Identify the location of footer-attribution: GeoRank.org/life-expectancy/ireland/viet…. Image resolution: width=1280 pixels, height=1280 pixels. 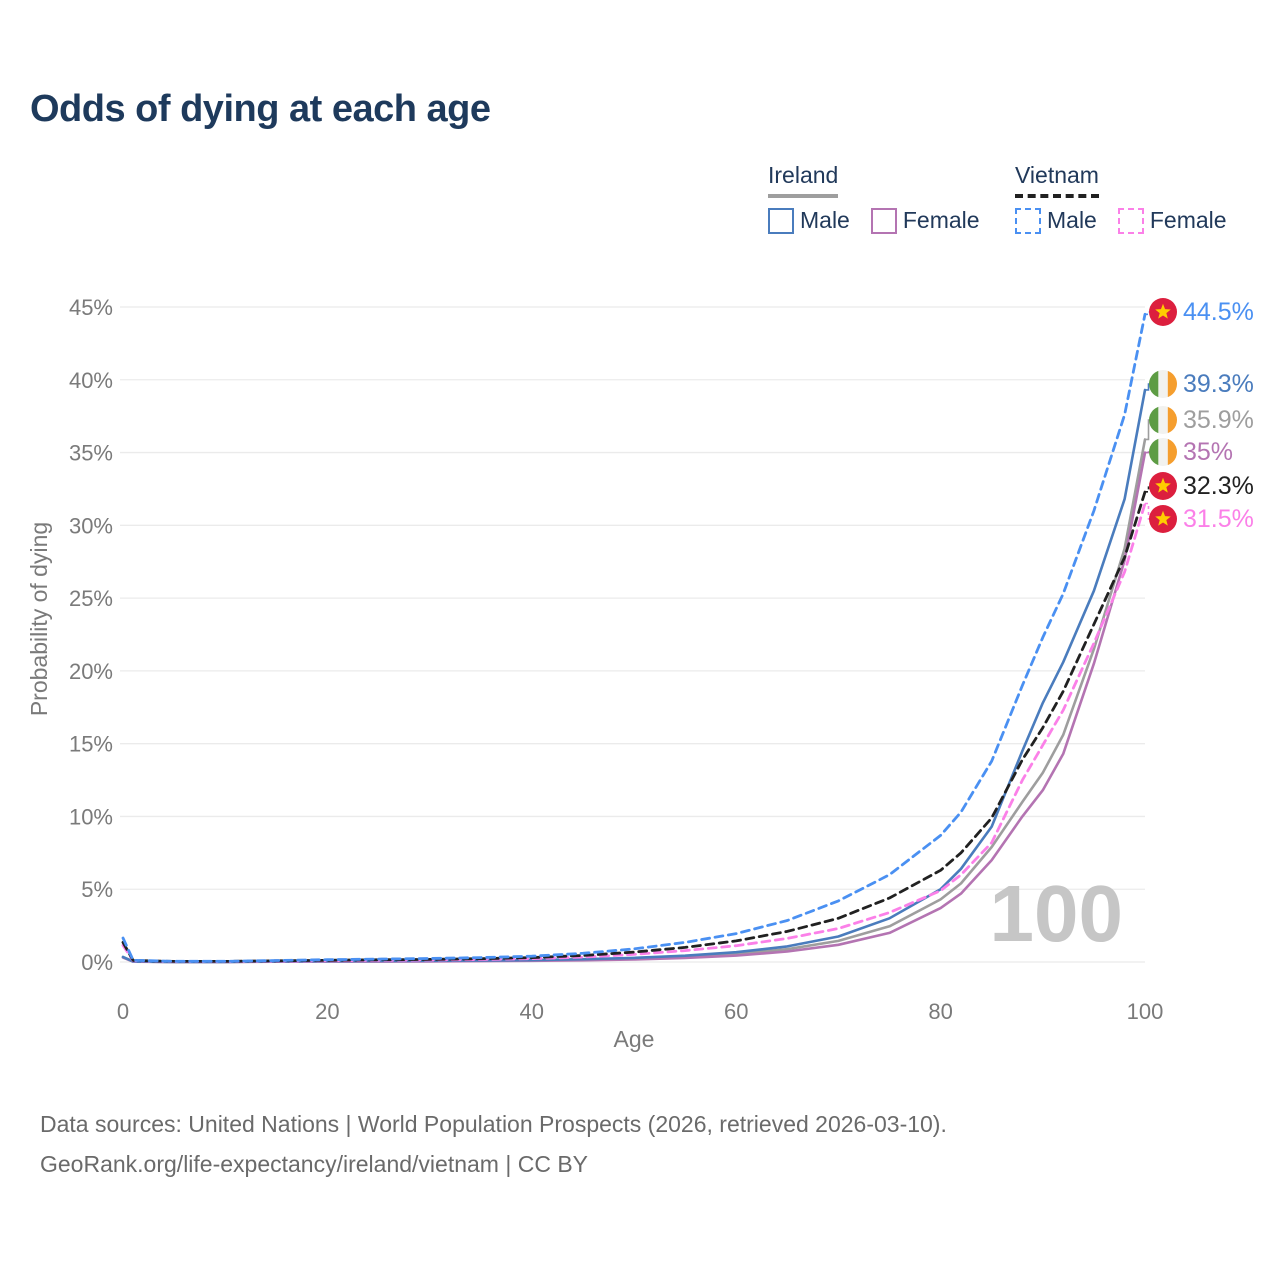
(314, 1164).